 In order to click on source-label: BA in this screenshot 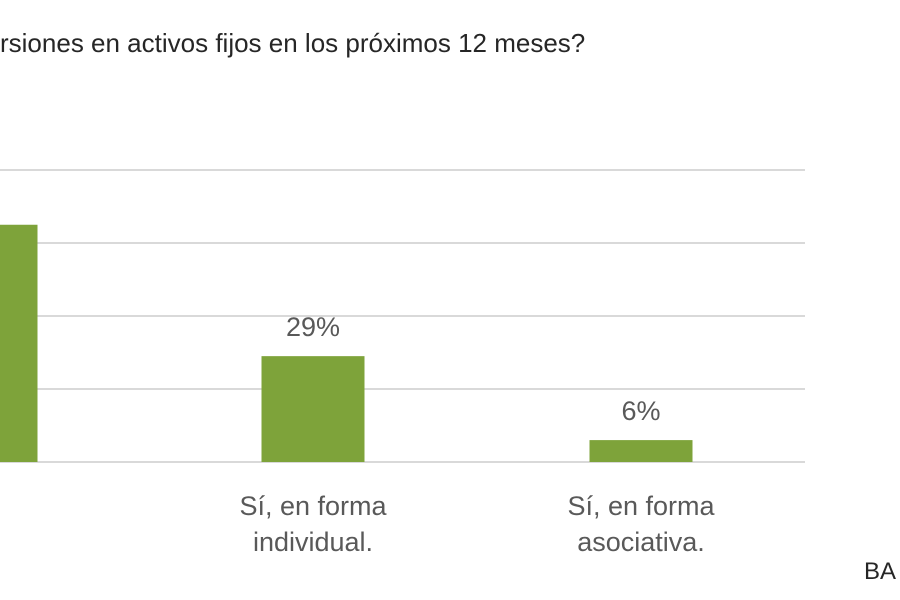, I will do `click(880, 571)`.